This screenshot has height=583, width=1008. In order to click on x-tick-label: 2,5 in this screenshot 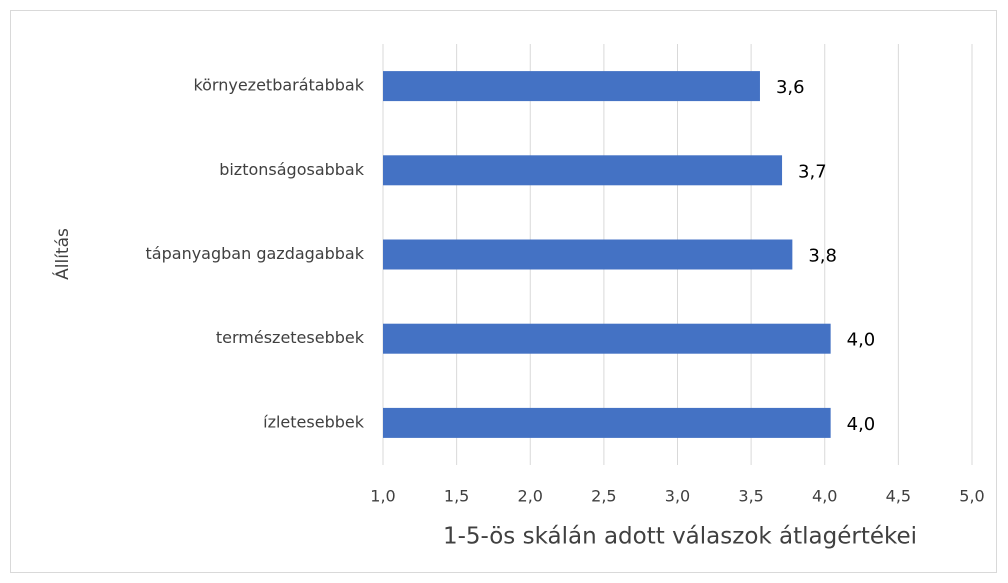, I will do `click(603, 496)`.